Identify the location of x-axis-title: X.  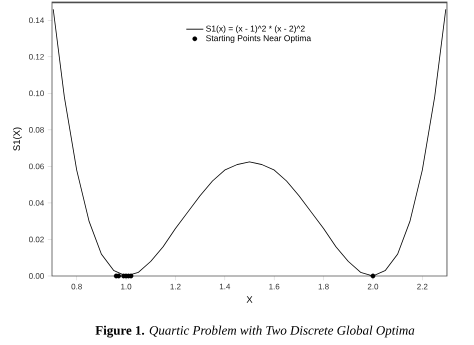
(249, 299).